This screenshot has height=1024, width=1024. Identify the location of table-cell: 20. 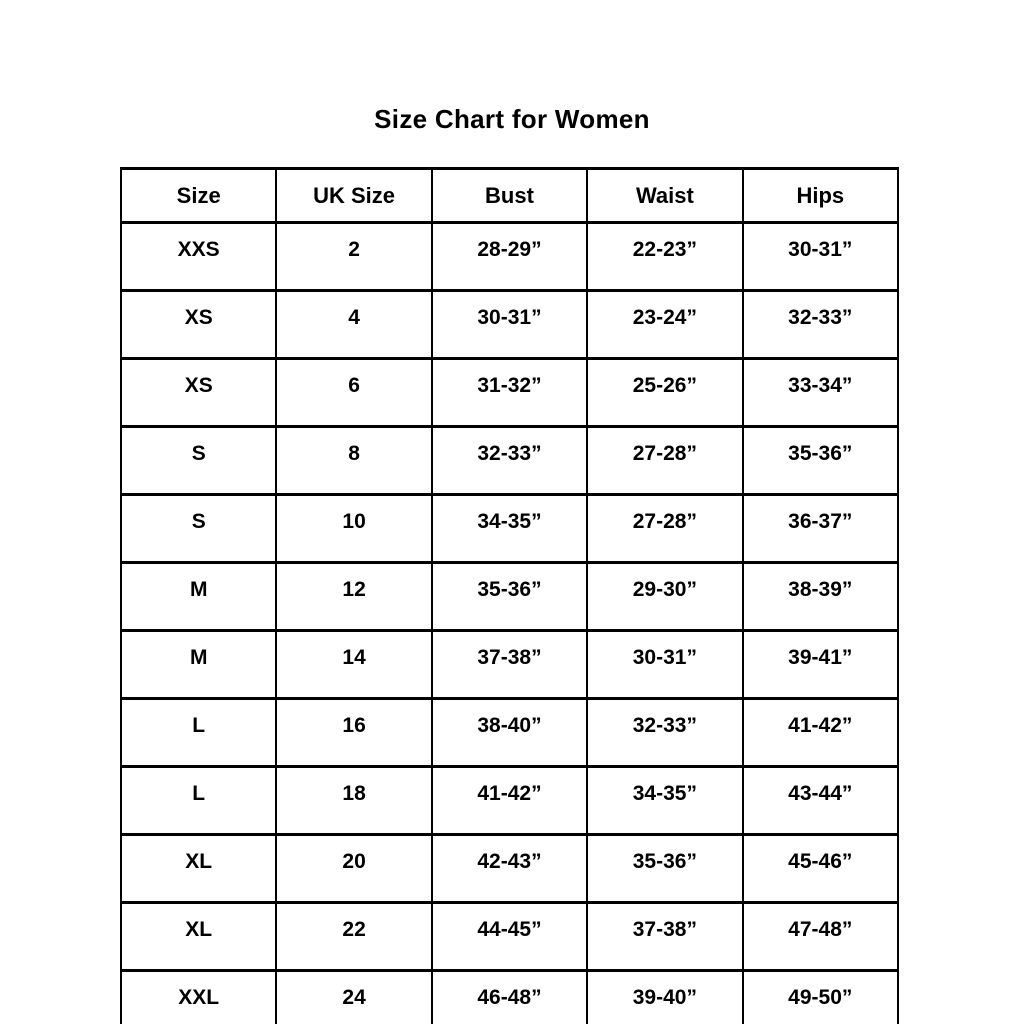
(354, 868).